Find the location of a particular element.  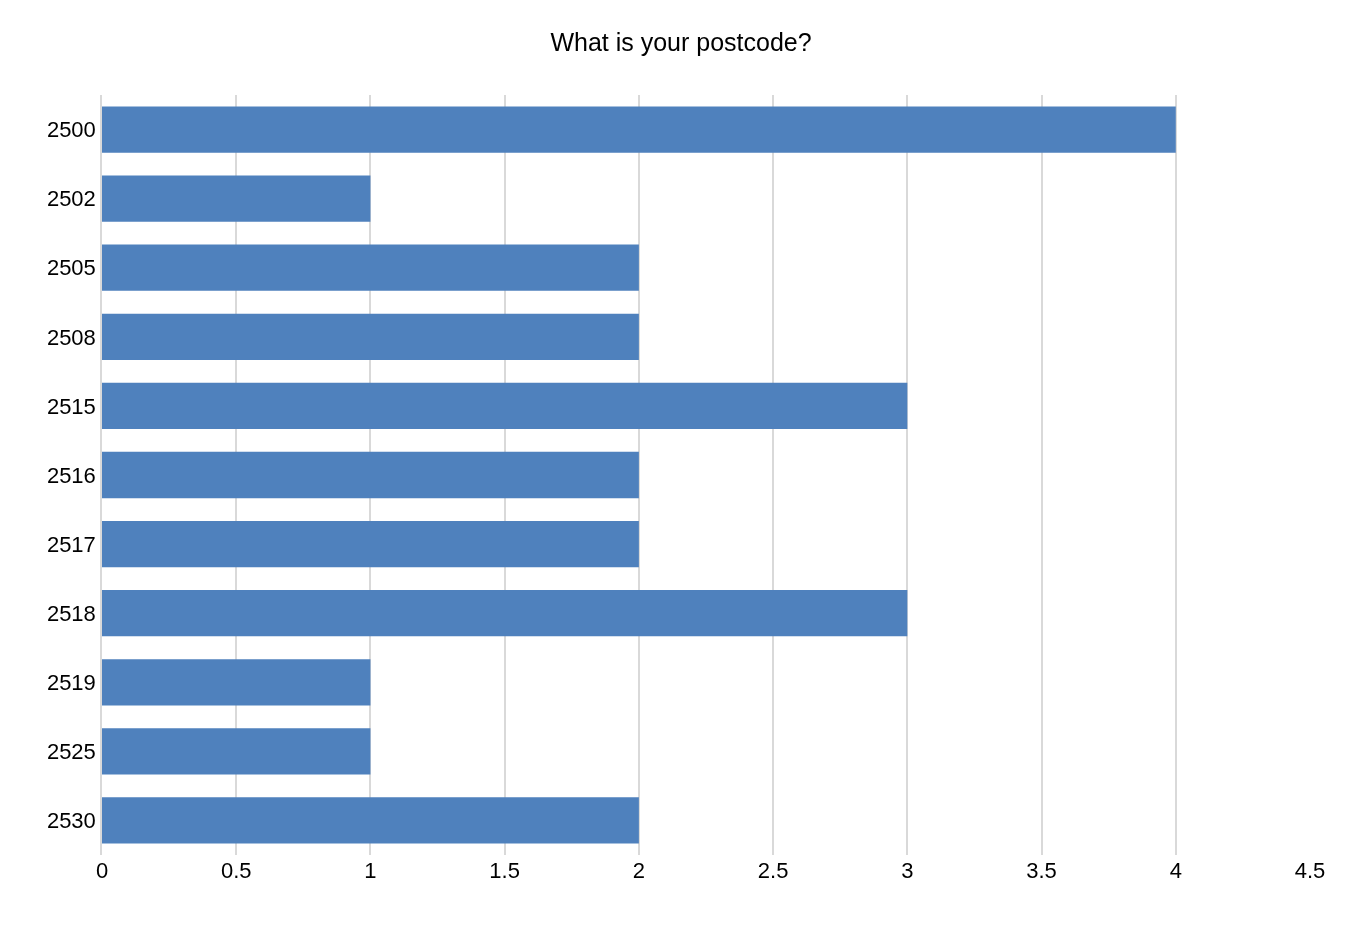

y-tick-label: 2519 is located at coordinates (71, 682).